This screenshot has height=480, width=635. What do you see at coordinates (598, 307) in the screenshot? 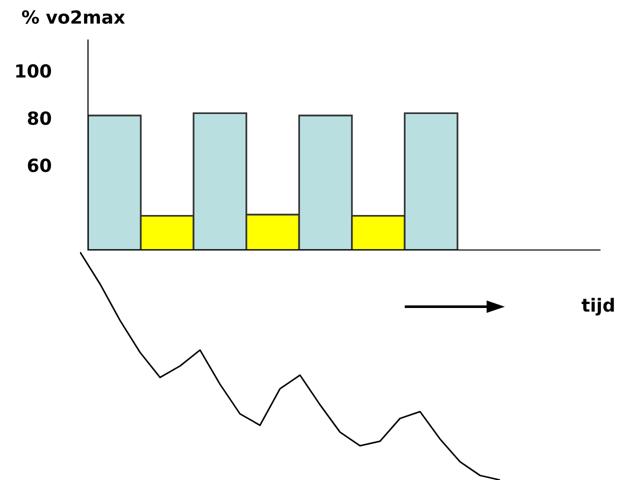
I see `text: tijd` at bounding box center [598, 307].